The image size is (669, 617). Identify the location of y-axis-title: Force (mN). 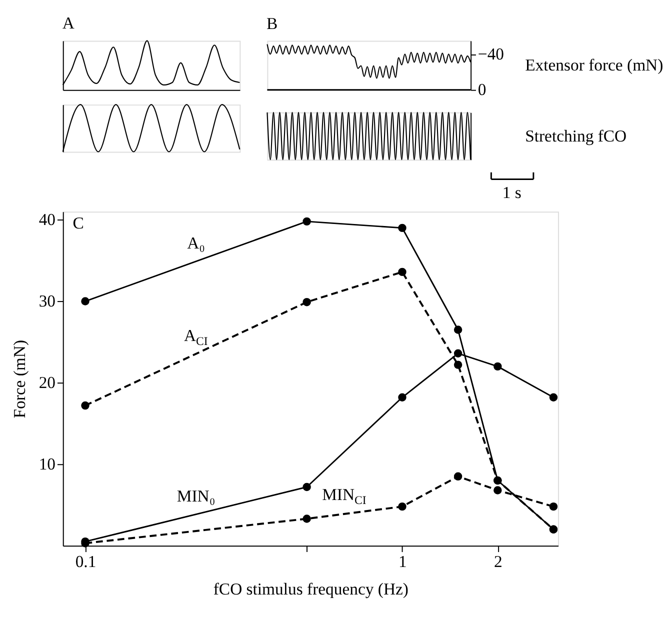
(20, 379).